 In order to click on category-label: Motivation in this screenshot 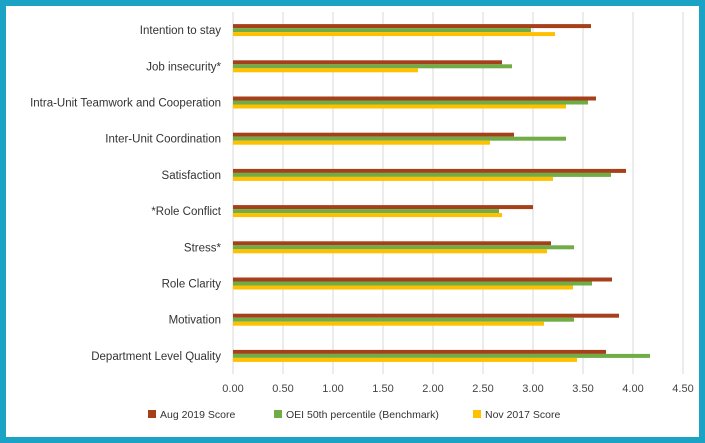, I will do `click(195, 321)`.